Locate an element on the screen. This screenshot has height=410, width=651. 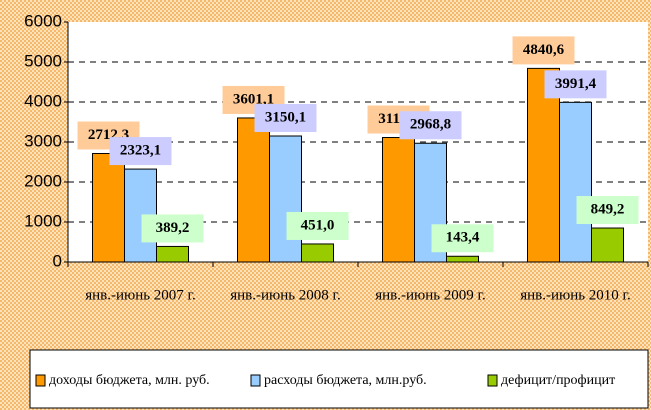
legend-label: расходы бюджета, млн.руб. is located at coordinates (345, 380).